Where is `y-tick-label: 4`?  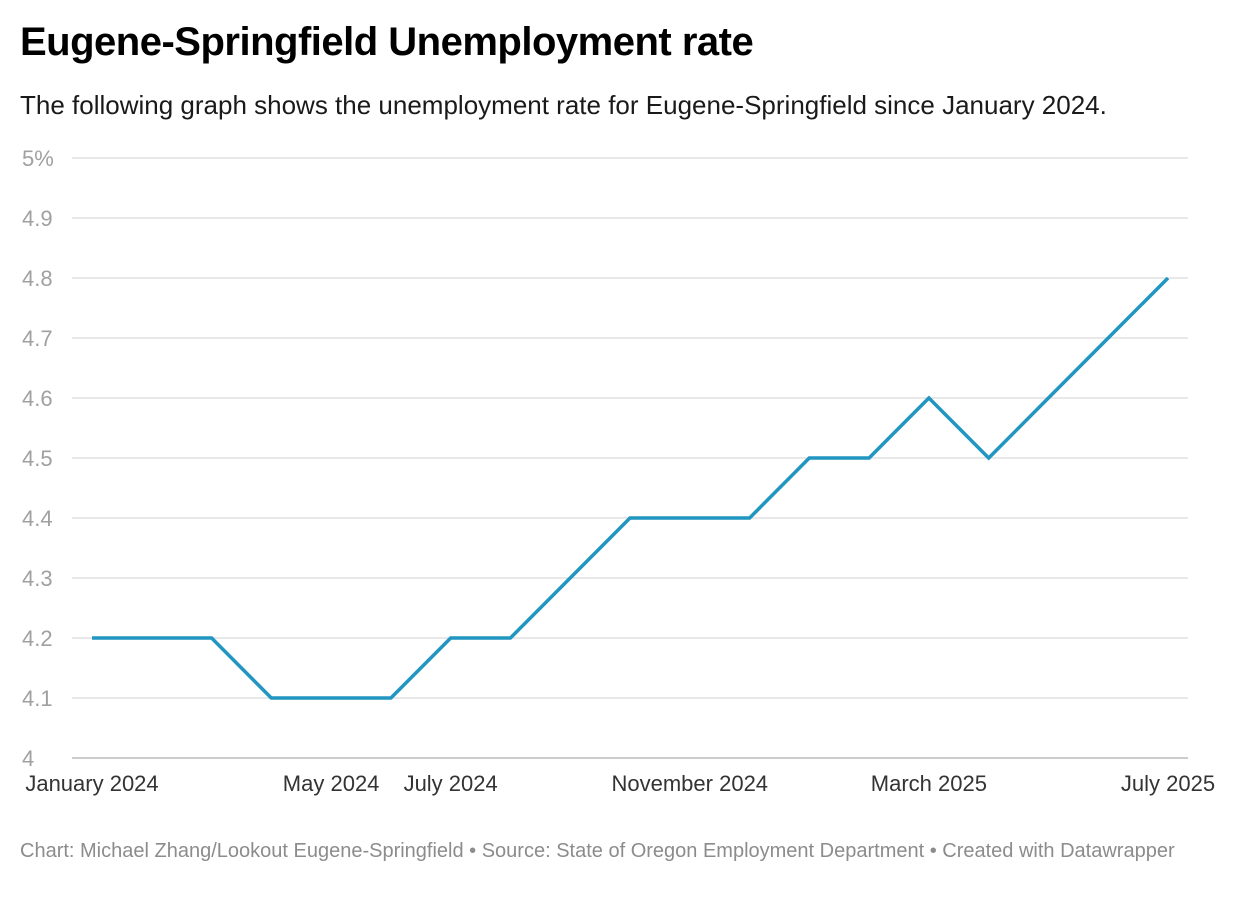
y-tick-label: 4 is located at coordinates (28, 758).